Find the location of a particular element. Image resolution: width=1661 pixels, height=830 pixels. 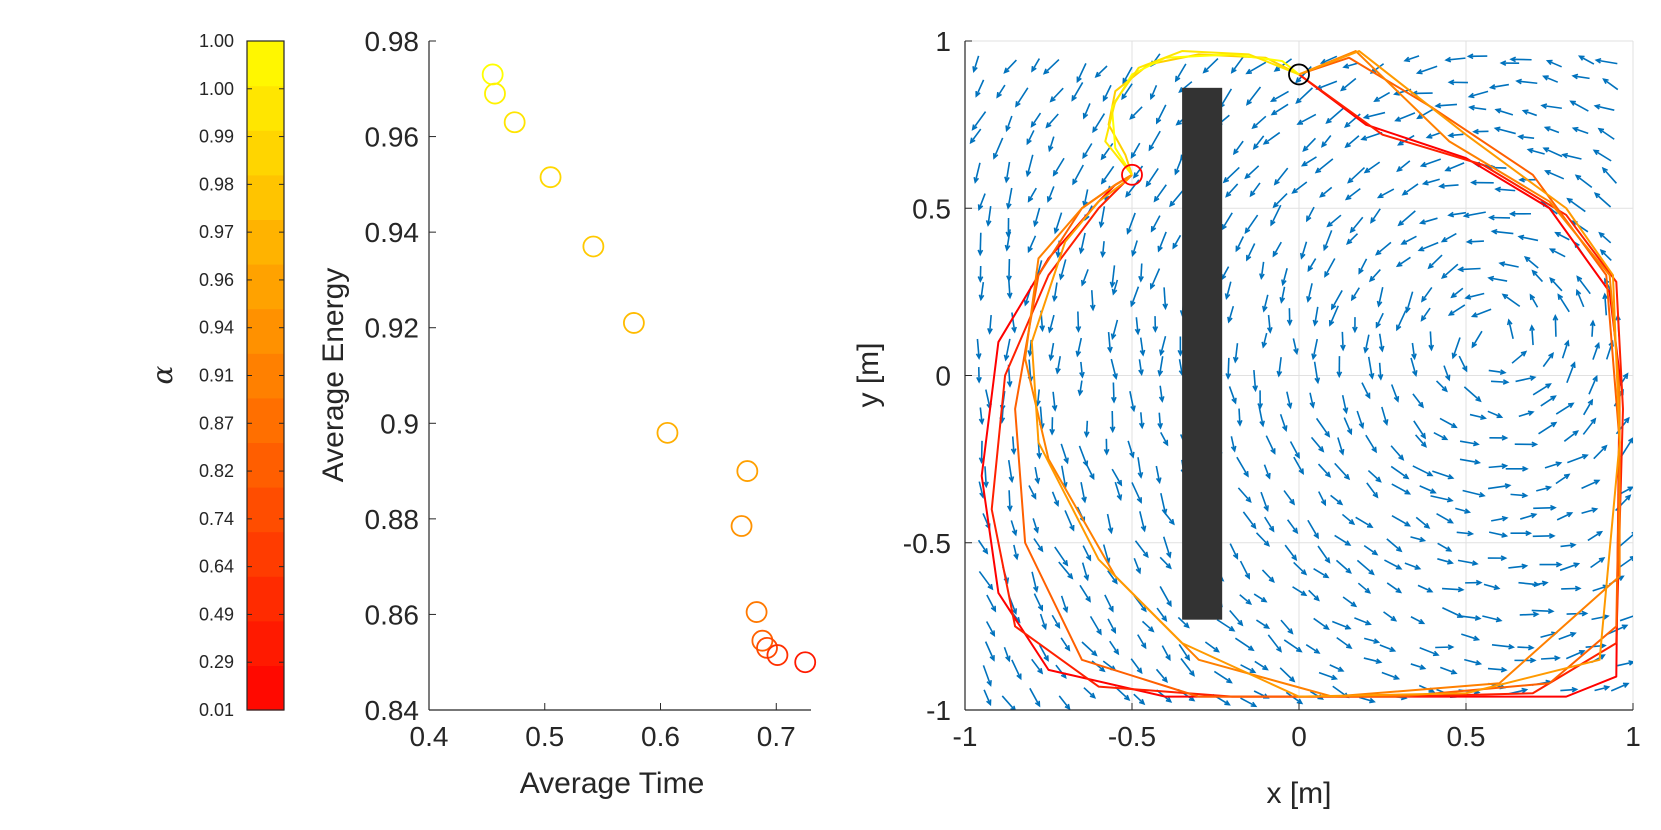

colorbar-tick-label: 0.96 is located at coordinates (216, 280).